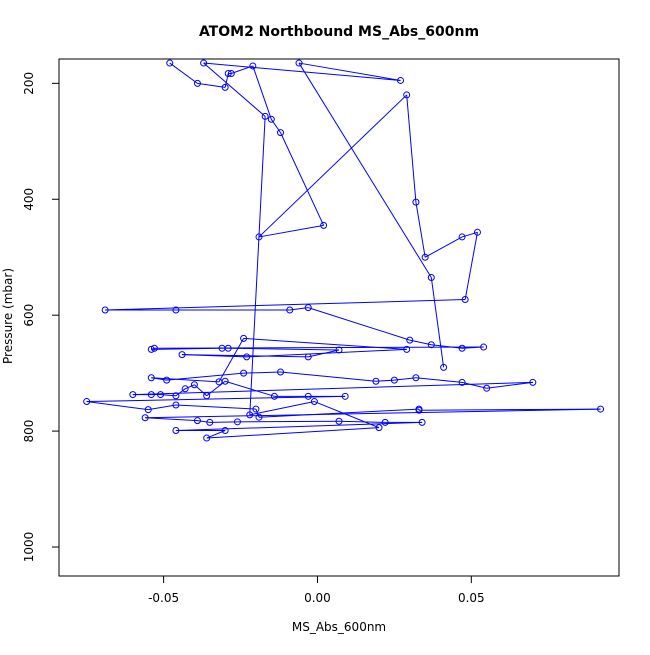  What do you see at coordinates (29, 315) in the screenshot?
I see `y-tick-label: 600` at bounding box center [29, 315].